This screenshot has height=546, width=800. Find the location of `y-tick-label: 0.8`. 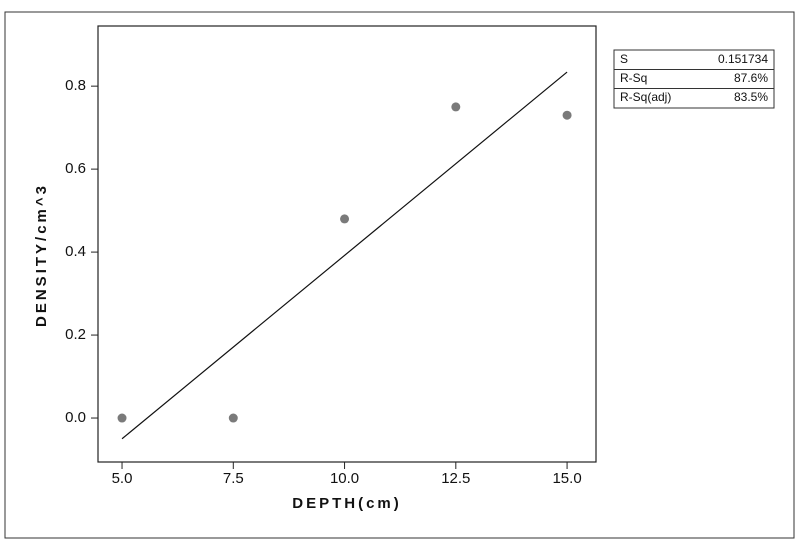

y-tick-label: 0.8 is located at coordinates (75, 85).